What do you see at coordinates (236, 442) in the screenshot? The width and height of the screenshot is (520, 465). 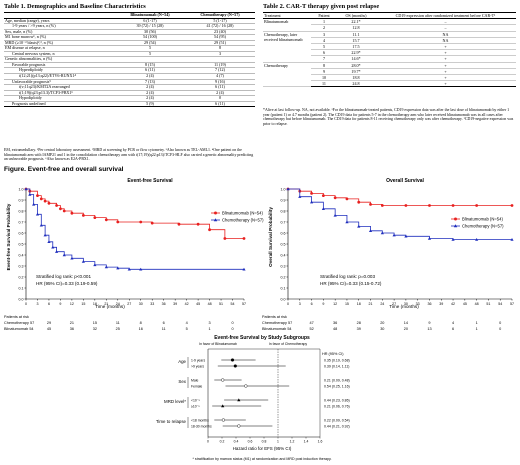 I see `forest-x-tick-label: 0.4` at bounding box center [236, 442].